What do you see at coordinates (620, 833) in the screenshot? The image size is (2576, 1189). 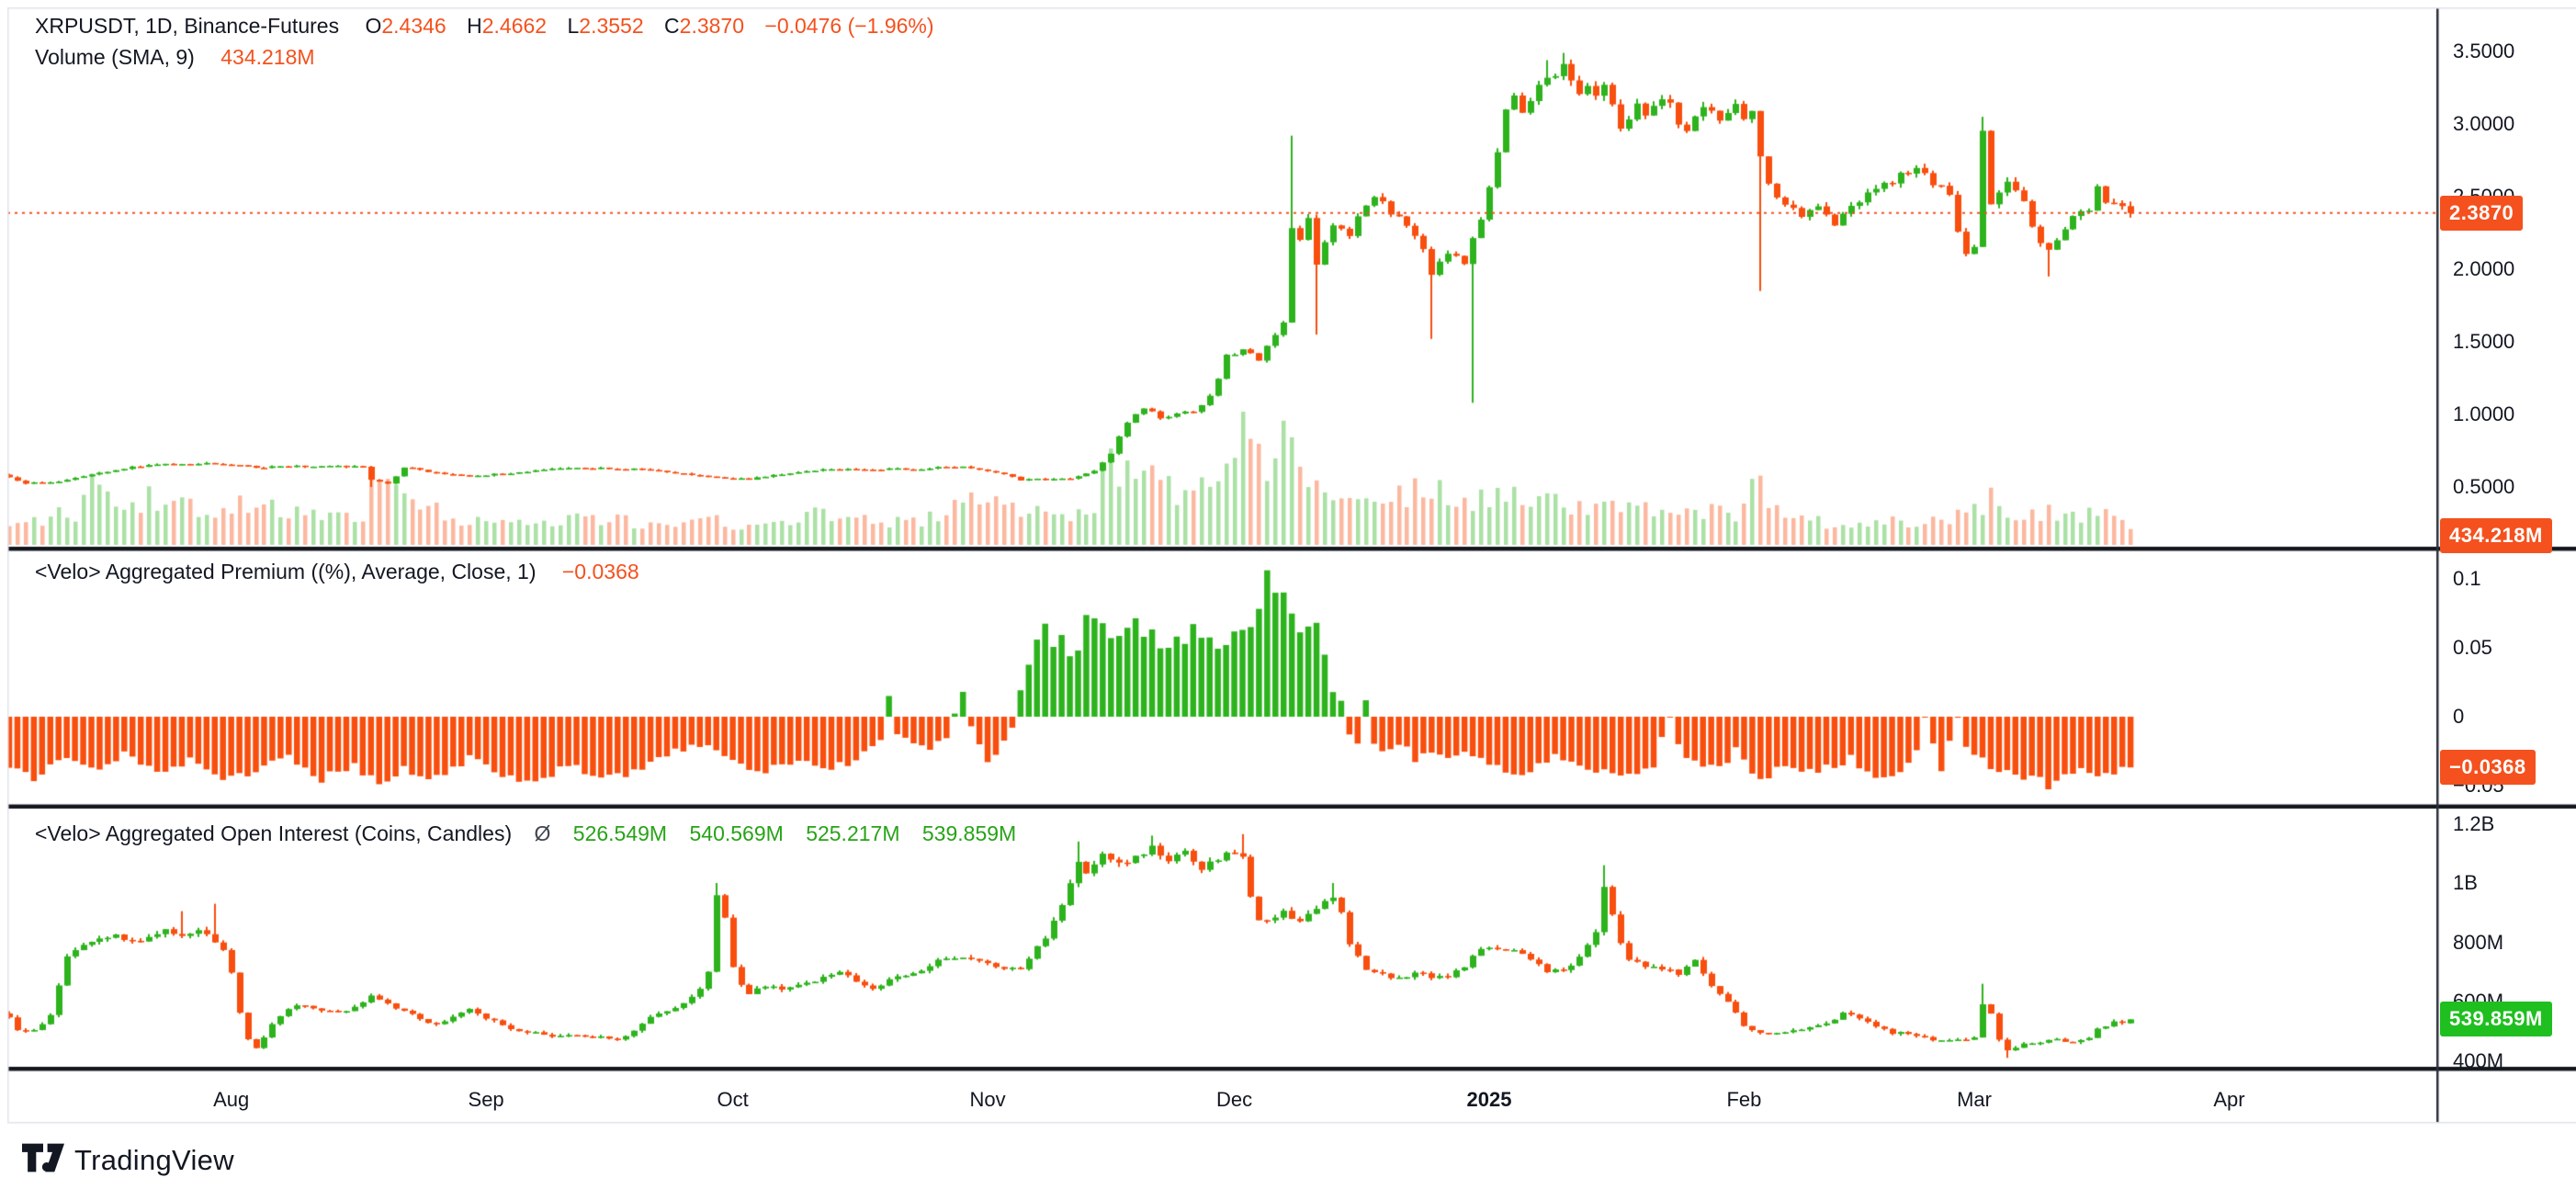 I see `oi-open-value: 526.549M` at bounding box center [620, 833].